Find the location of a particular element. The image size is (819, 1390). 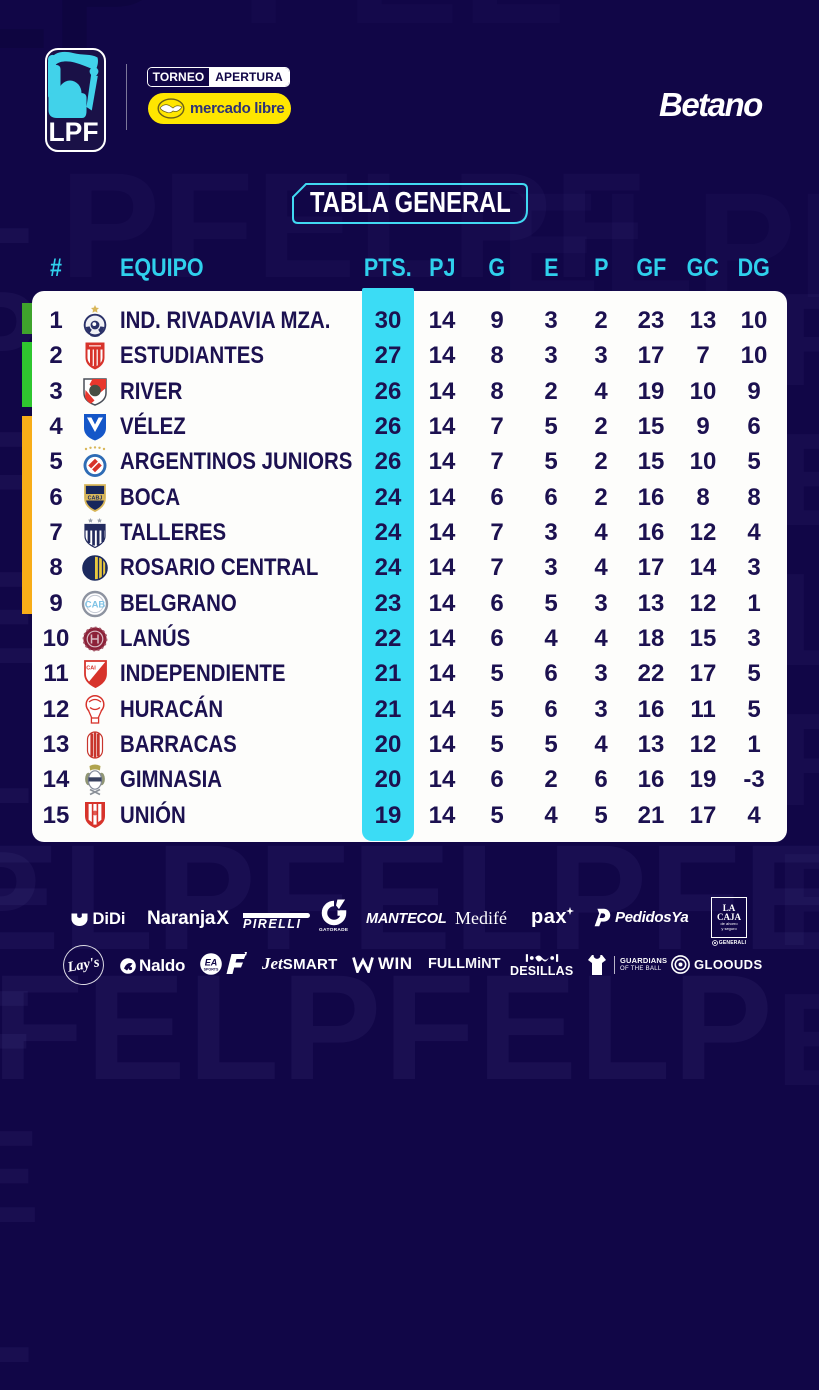

svg-text: CABJ is located at coordinates (95, 498).